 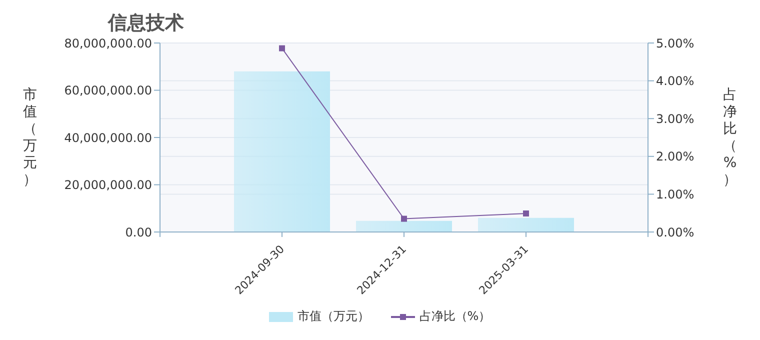 What do you see at coordinates (730, 137) in the screenshot?
I see `y2-axis-title: 占净比（%）` at bounding box center [730, 137].